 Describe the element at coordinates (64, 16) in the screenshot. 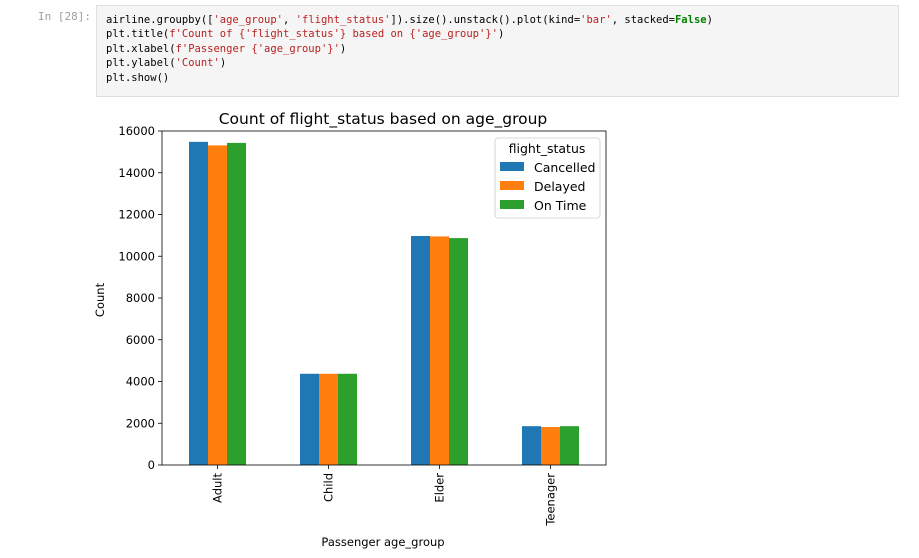

I see `cell-prompt: In [28]:` at that location.